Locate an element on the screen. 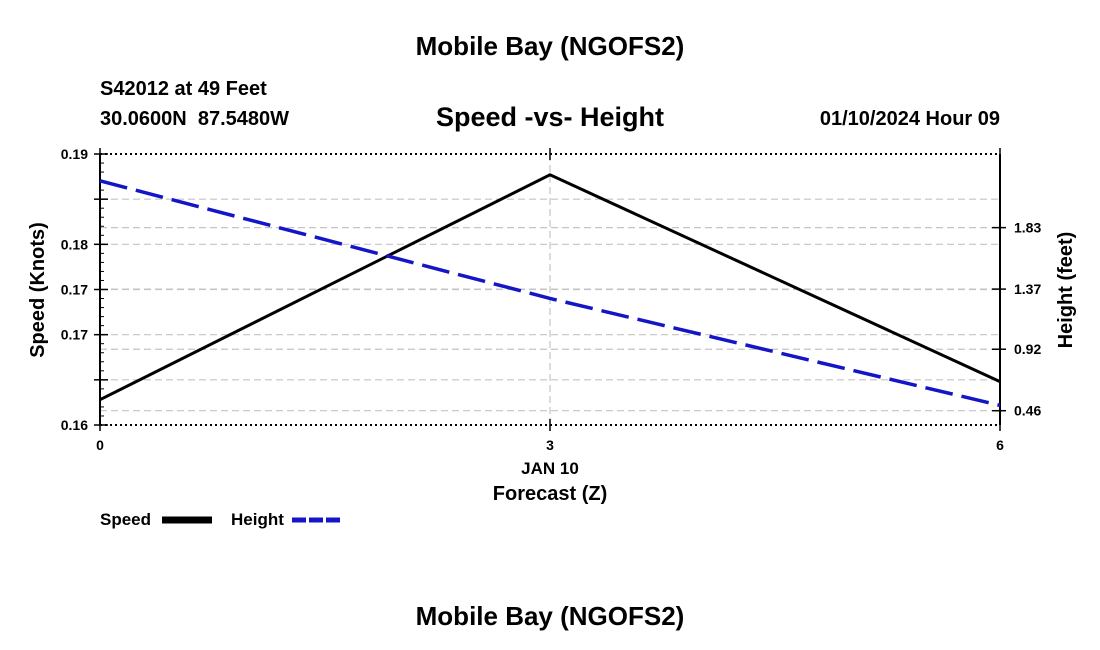 The width and height of the screenshot is (1100, 650). x-tick-label: 6 is located at coordinates (1000, 445).